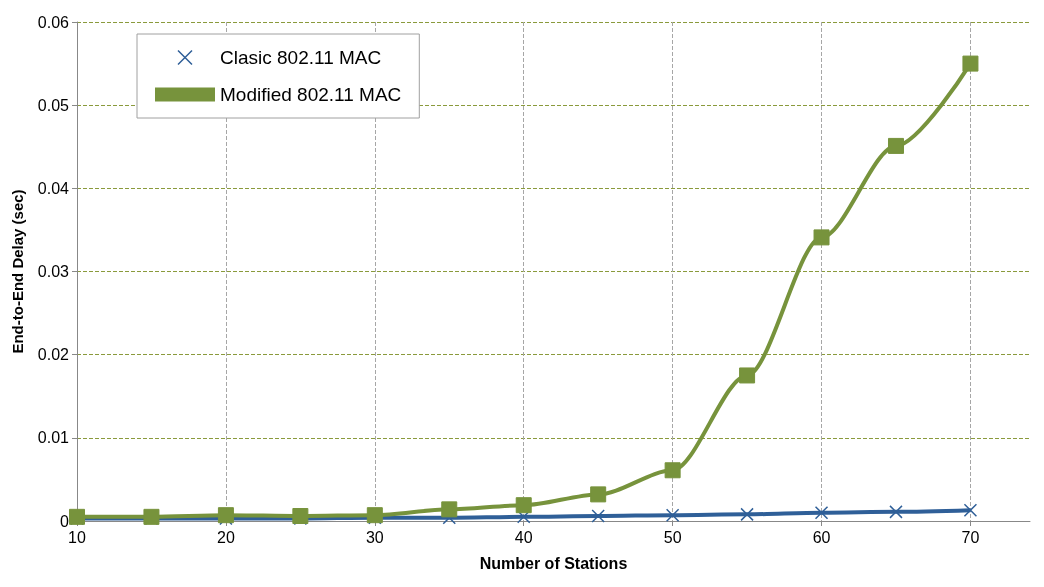 Image resolution: width=1044 pixels, height=587 pixels. Describe the element at coordinates (77, 537) in the screenshot. I see `x-tick-label: 10` at that location.